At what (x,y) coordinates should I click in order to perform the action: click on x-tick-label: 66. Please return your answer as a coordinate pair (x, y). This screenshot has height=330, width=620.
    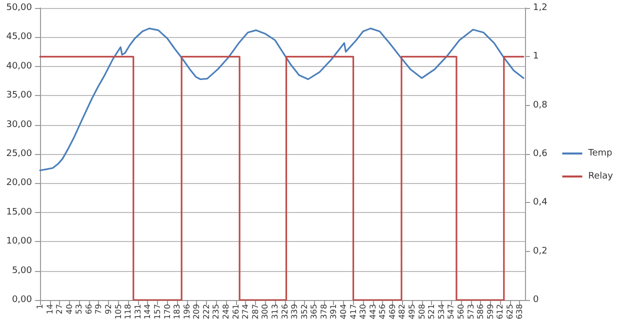
    Looking at the image, I should click on (89, 309).